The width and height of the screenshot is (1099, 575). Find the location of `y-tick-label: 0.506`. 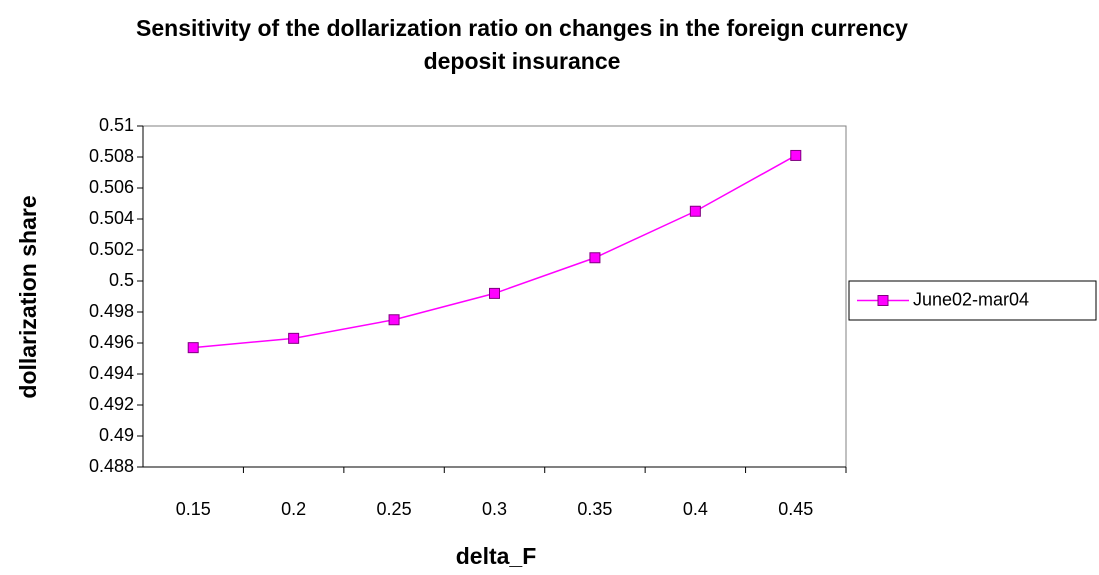

y-tick-label: 0.506 is located at coordinates (111, 187).